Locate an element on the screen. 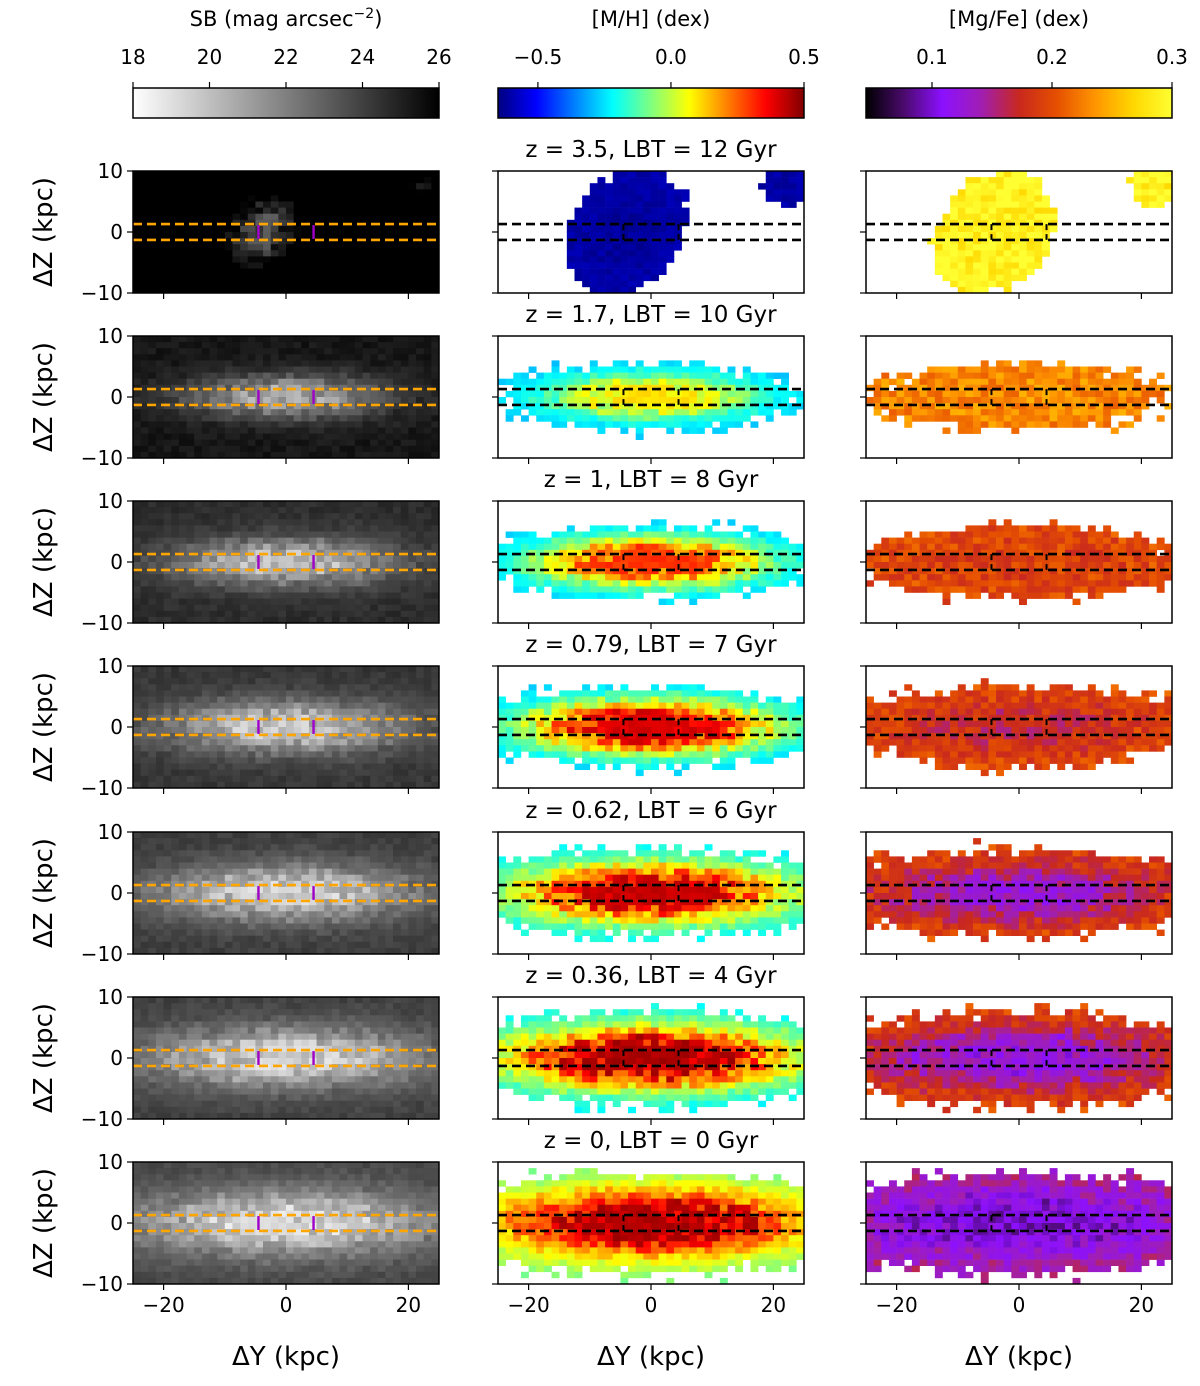  row-title: z = 1.7, LBT = 10 Gyr is located at coordinates (651, 315).